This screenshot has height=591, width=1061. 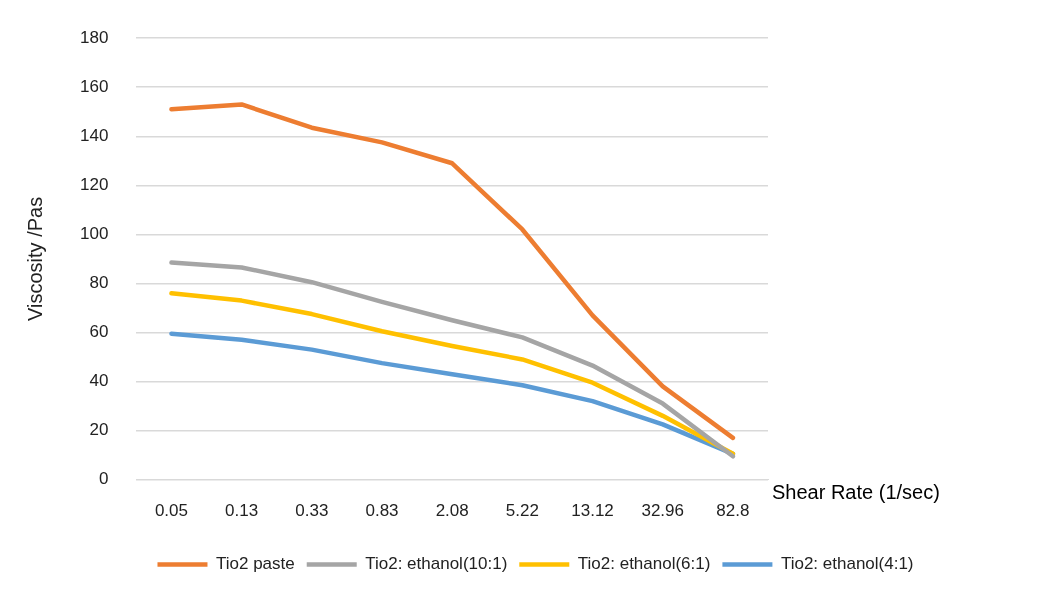 What do you see at coordinates (312, 511) in the screenshot?
I see `x-tick-label: 0.33` at bounding box center [312, 511].